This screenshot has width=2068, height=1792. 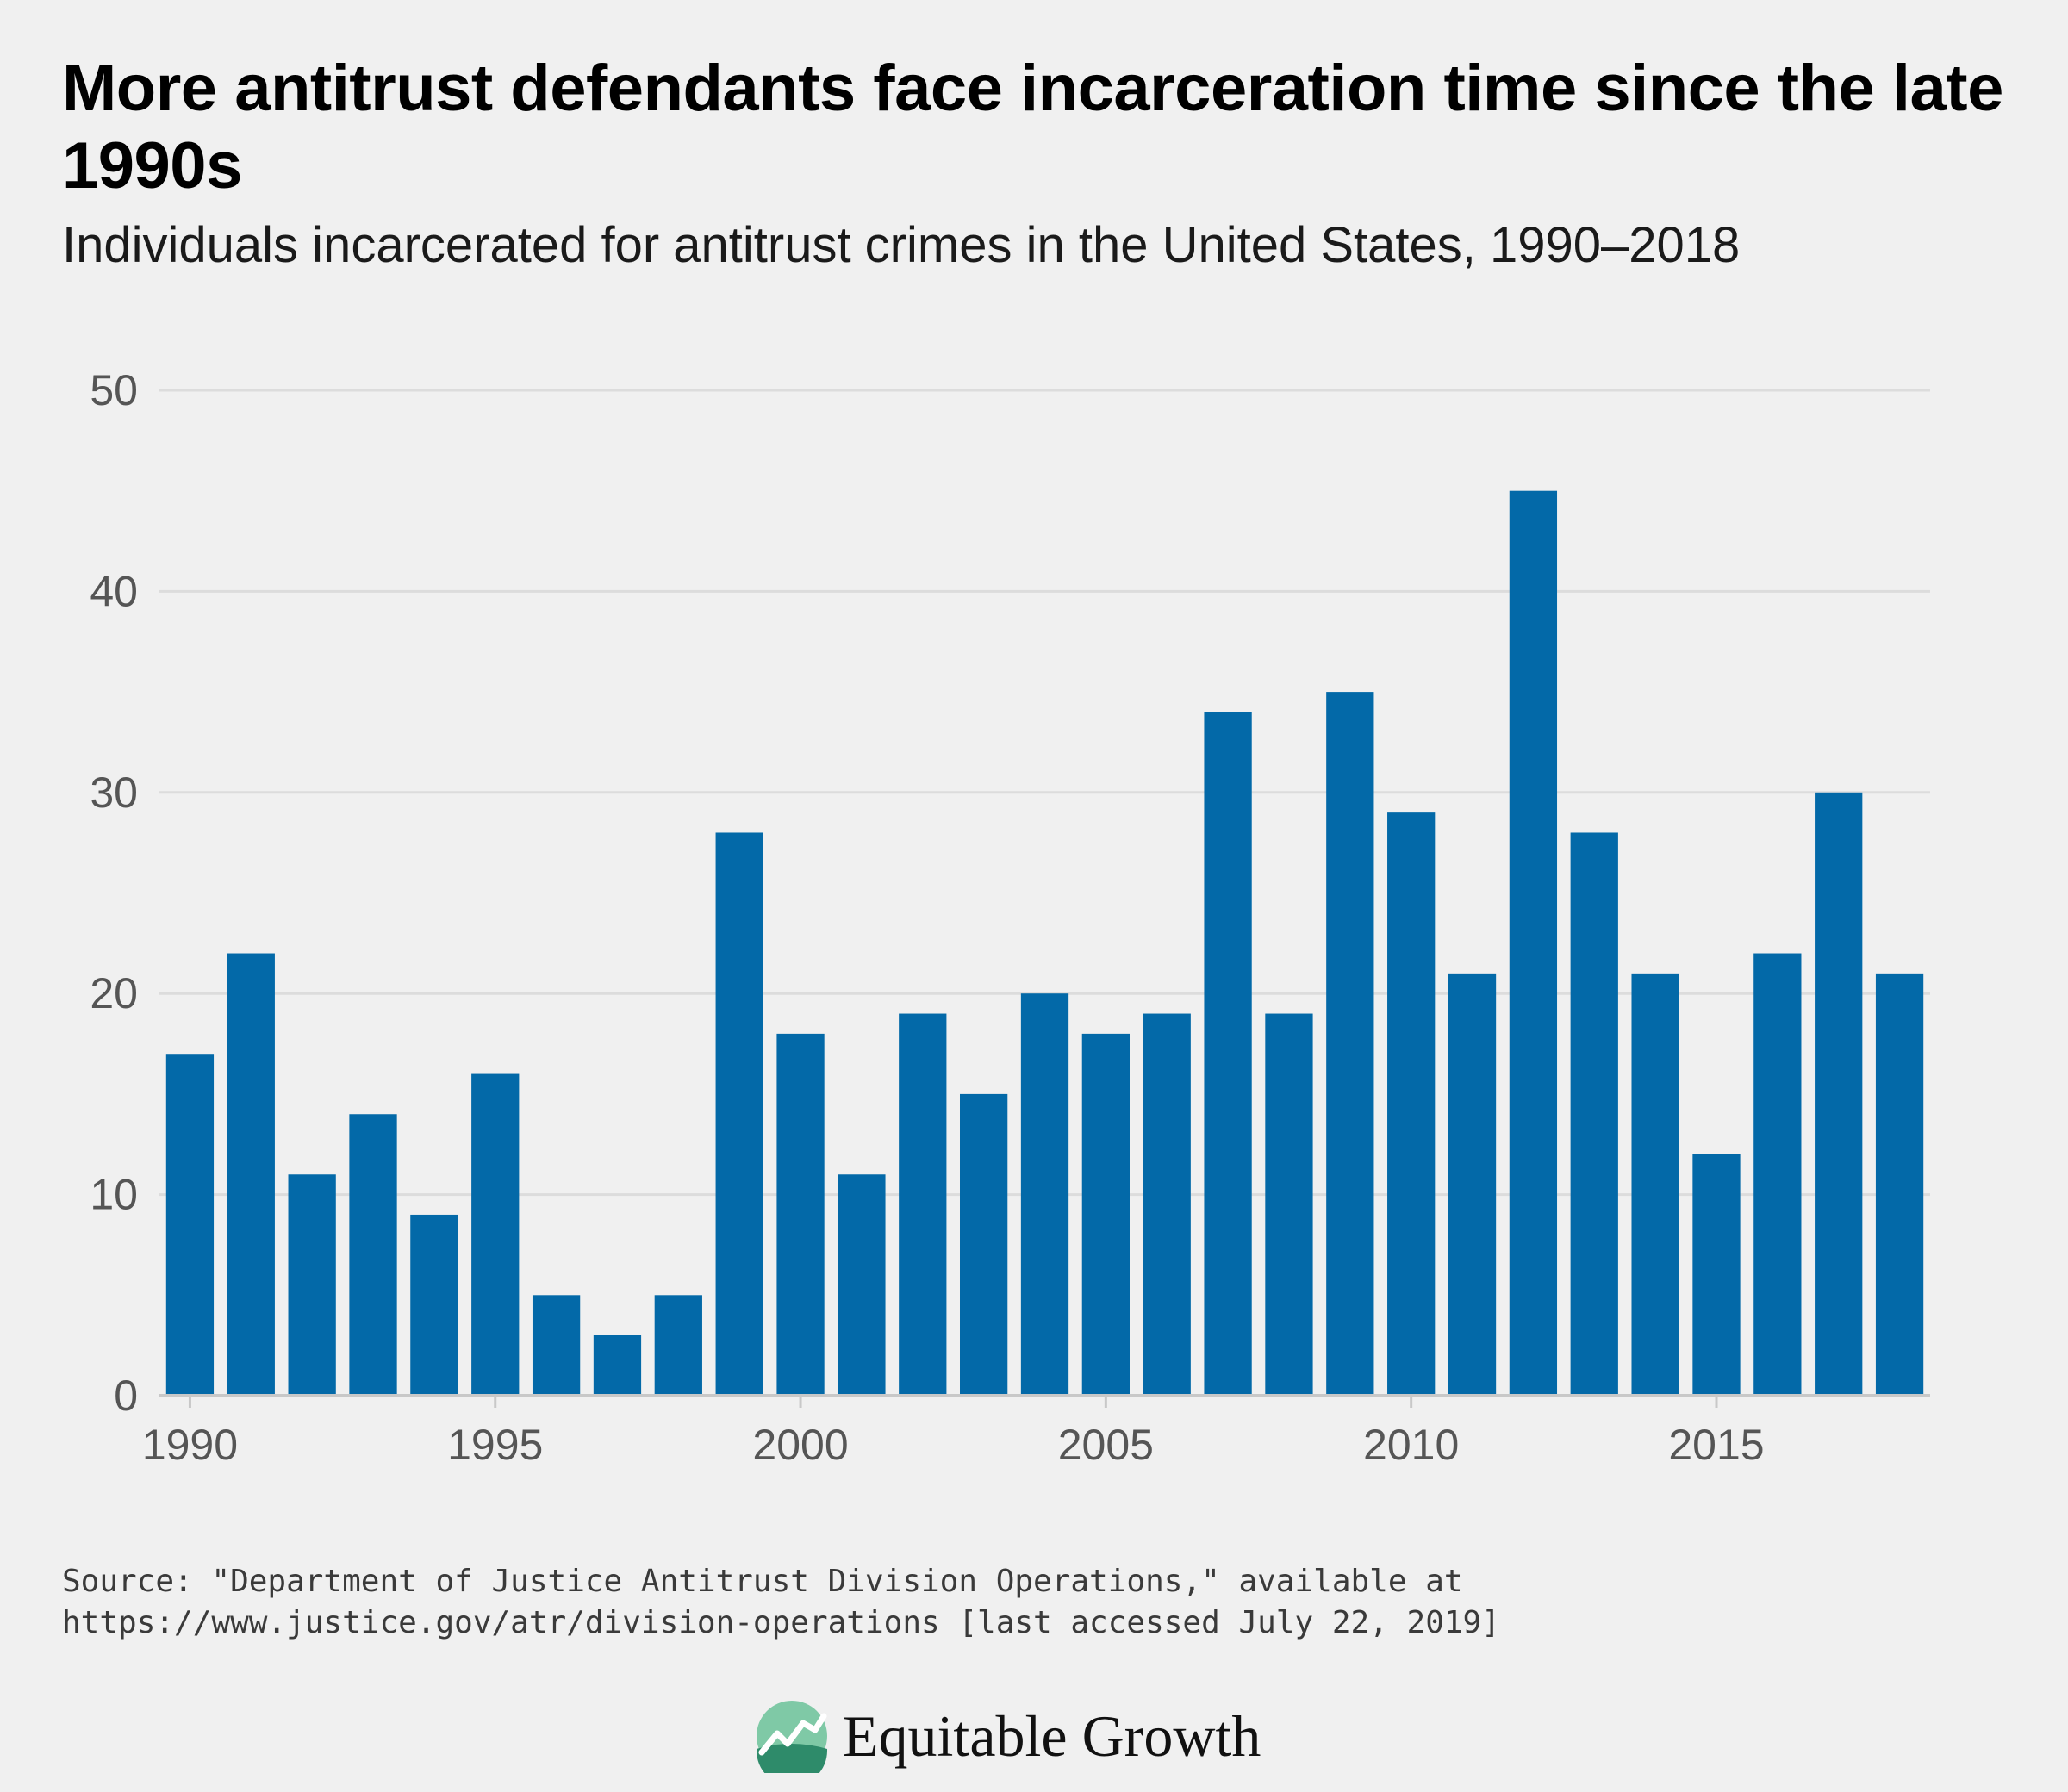 I want to click on x-tick-label: 2000, so click(x=800, y=1445).